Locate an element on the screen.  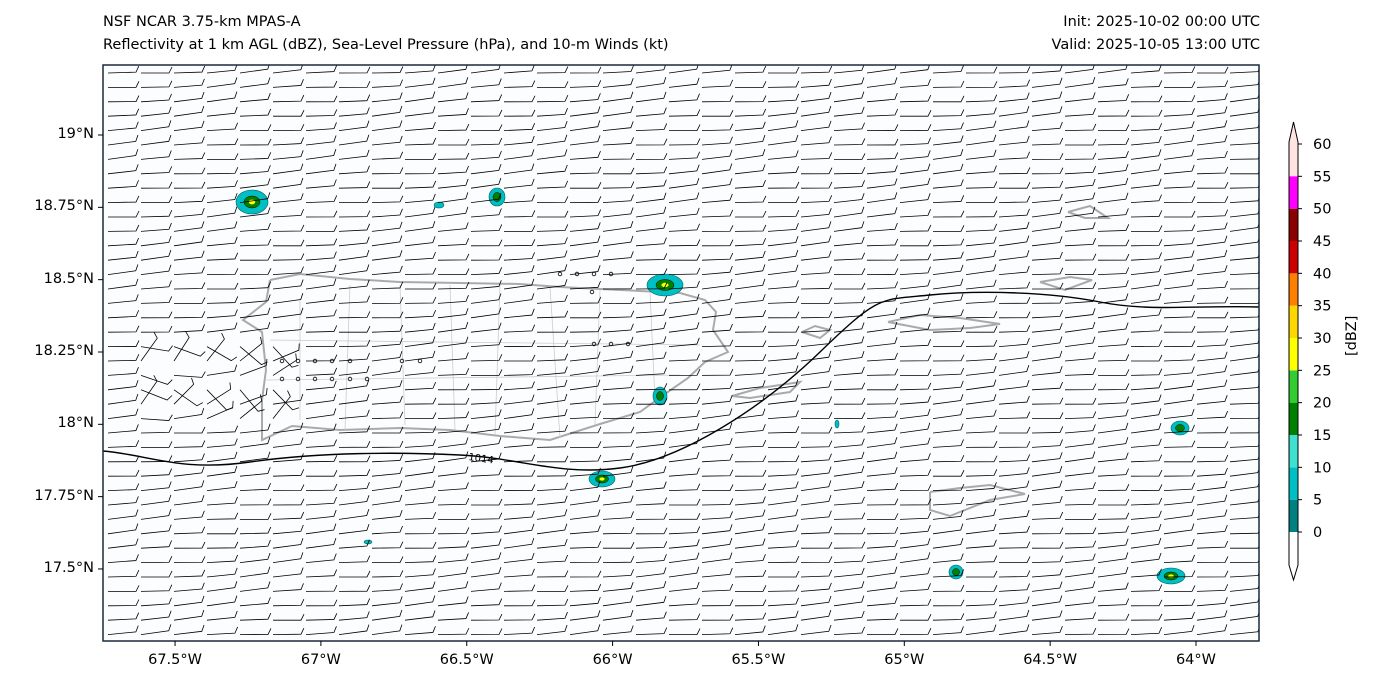
colorbar-segment is located at coordinates (1293, 224).